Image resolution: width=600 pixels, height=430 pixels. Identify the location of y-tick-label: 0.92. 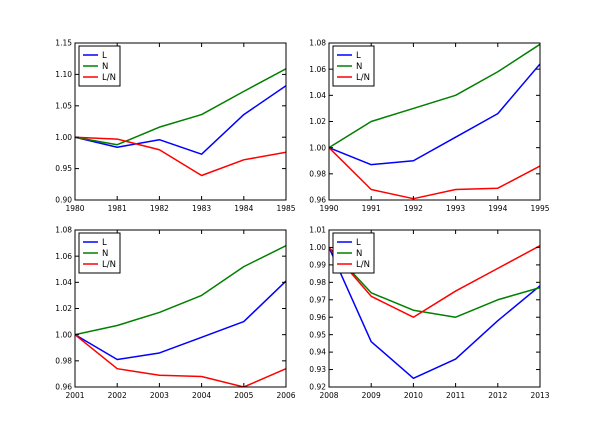
(317, 387).